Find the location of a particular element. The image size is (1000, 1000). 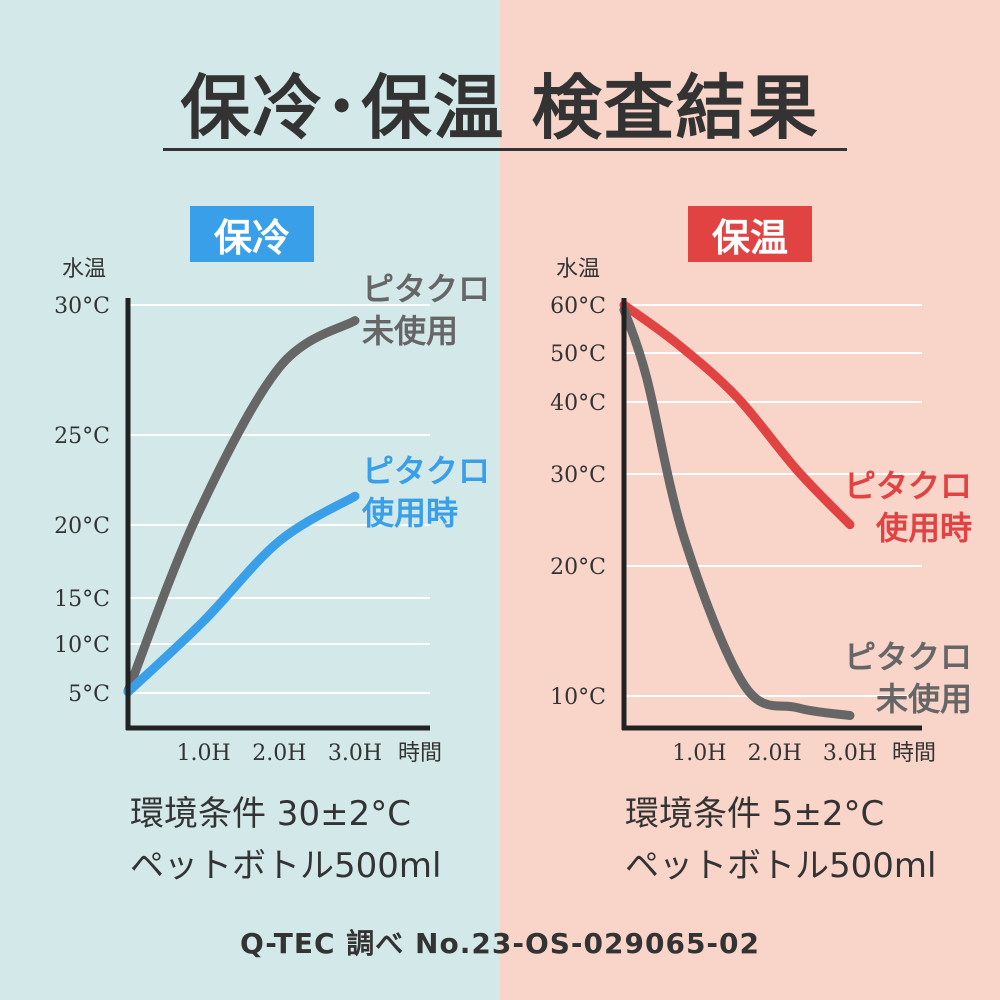

cold-badge: 保冷 is located at coordinates (252, 234).